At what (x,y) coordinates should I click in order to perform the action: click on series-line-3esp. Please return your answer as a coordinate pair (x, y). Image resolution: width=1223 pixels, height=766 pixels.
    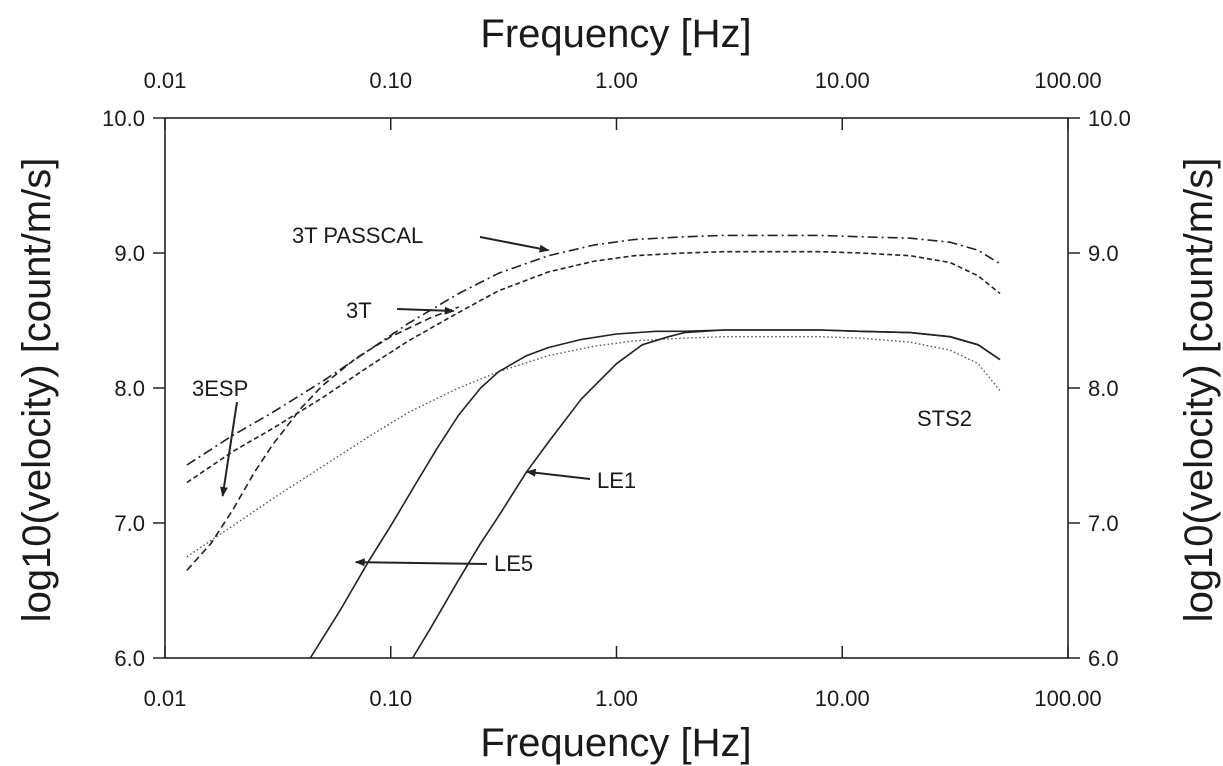
    Looking at the image, I should click on (322, 438).